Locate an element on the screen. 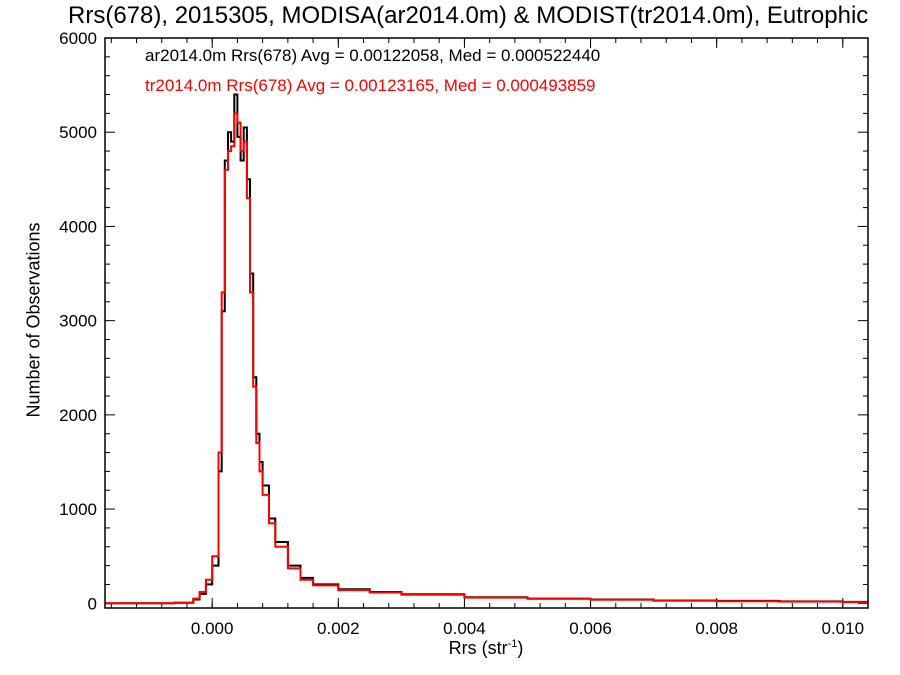  x-tick-label: 0.000 is located at coordinates (212, 628).